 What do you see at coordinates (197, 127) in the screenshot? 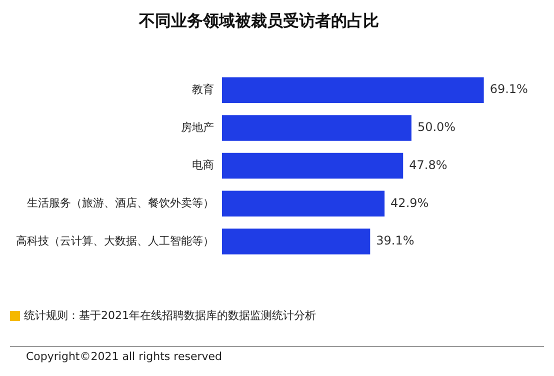
I see `y-tick-label: 房地产` at bounding box center [197, 127].